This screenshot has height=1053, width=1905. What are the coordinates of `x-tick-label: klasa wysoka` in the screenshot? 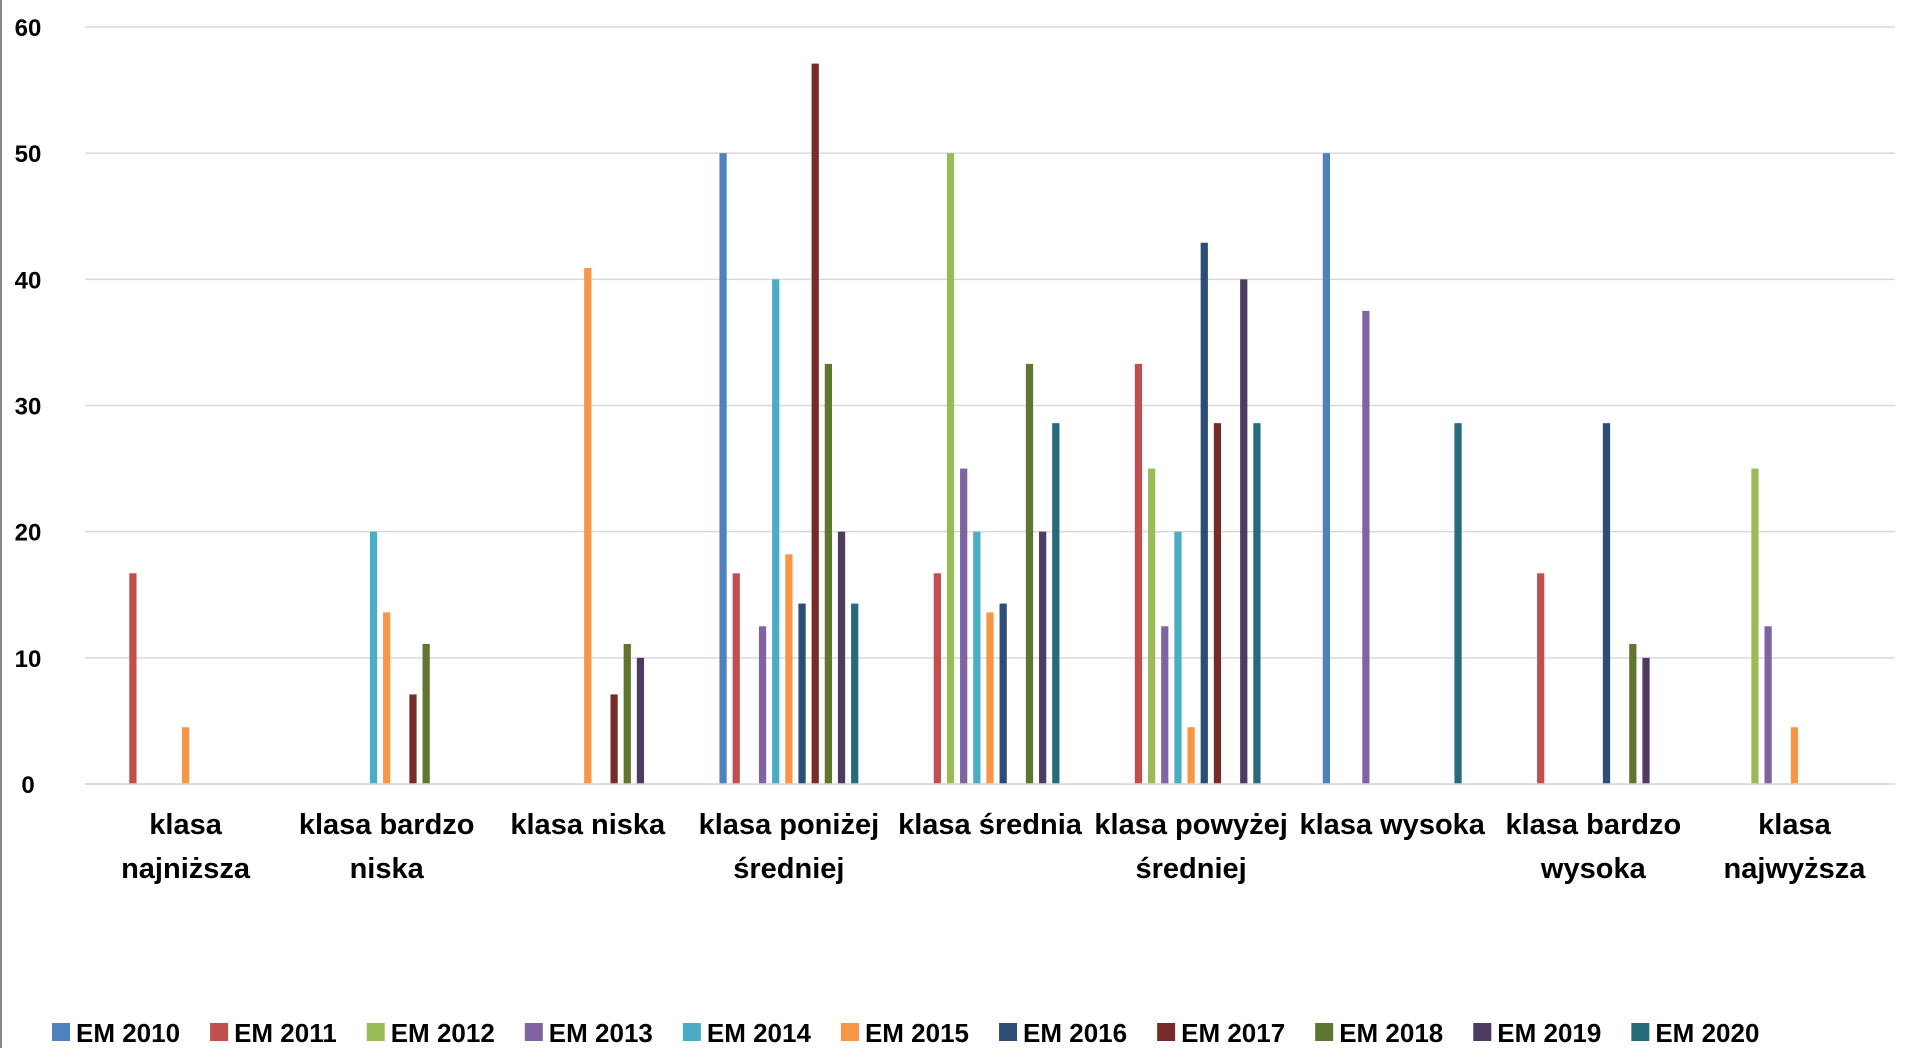 It's located at (1393, 825).